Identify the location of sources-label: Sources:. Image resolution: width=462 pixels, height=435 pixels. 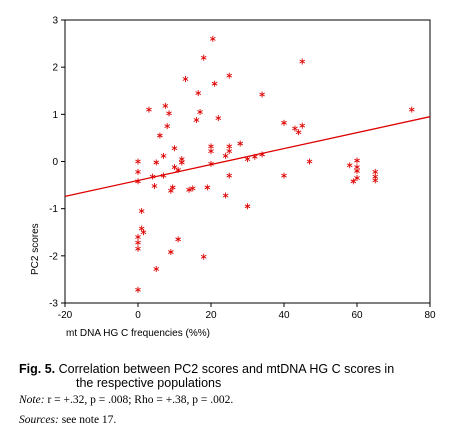
(39, 420).